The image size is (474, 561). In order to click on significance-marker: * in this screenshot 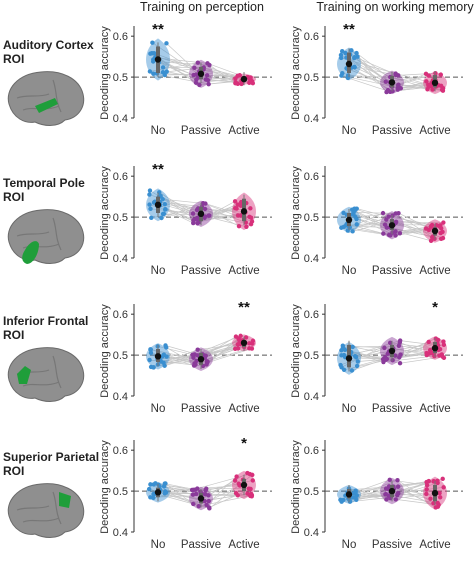, I will do `click(435, 307)`.